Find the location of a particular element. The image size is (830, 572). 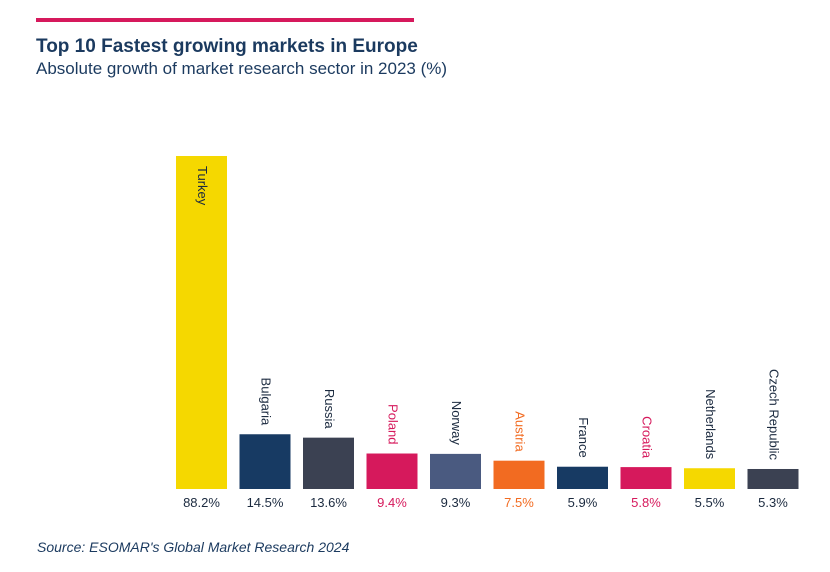

category-label: Norway is located at coordinates (456, 423).